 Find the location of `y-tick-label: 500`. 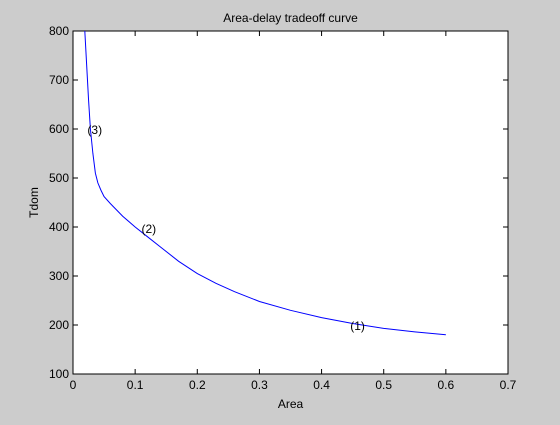

y-tick-label: 500 is located at coordinates (59, 178).